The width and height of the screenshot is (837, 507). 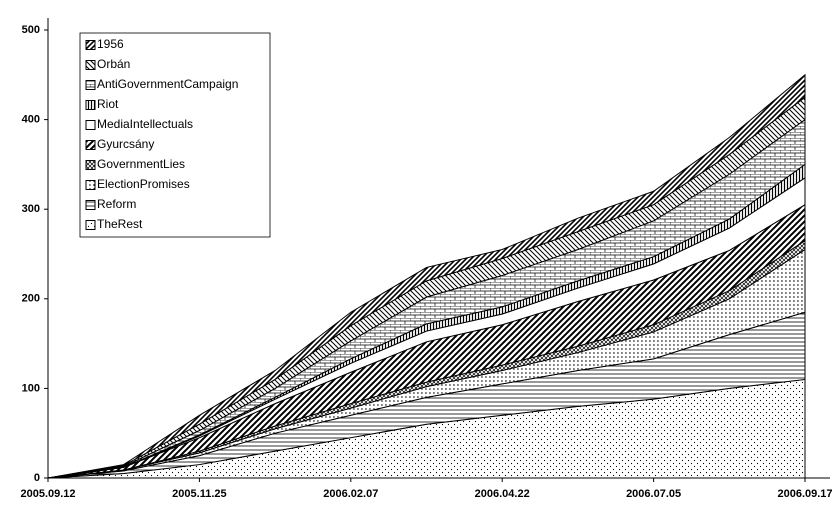 I want to click on legend-label: 1956, so click(x=110, y=44).